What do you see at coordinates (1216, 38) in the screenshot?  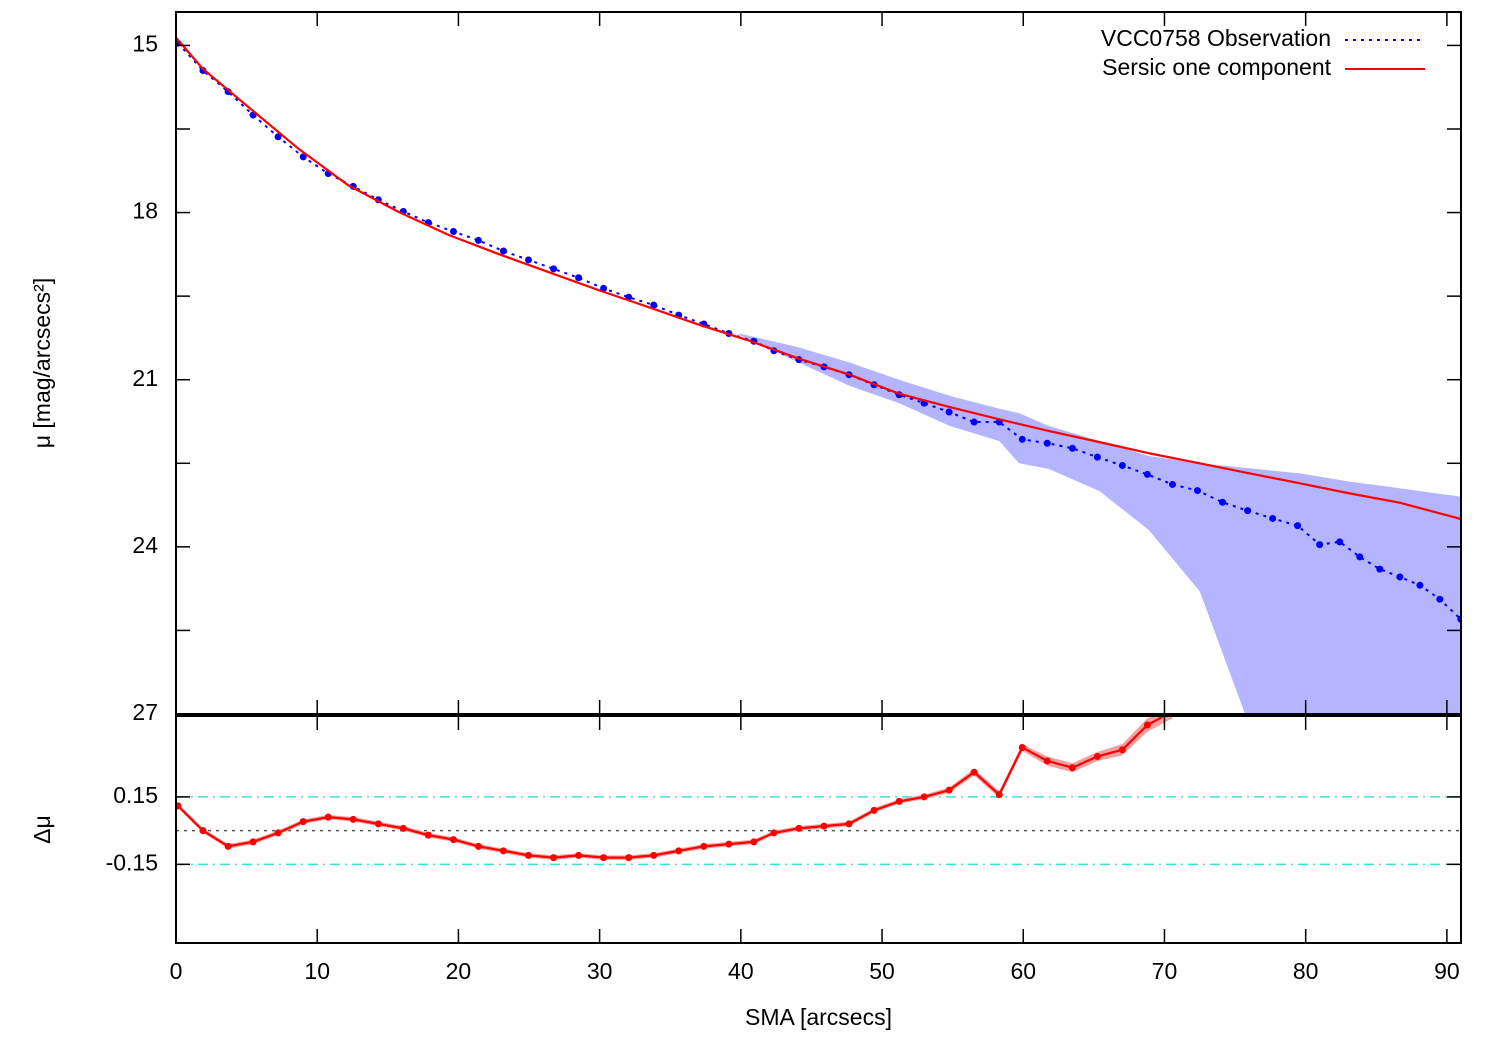 I see `legend-label: VCC0758 Observation` at bounding box center [1216, 38].